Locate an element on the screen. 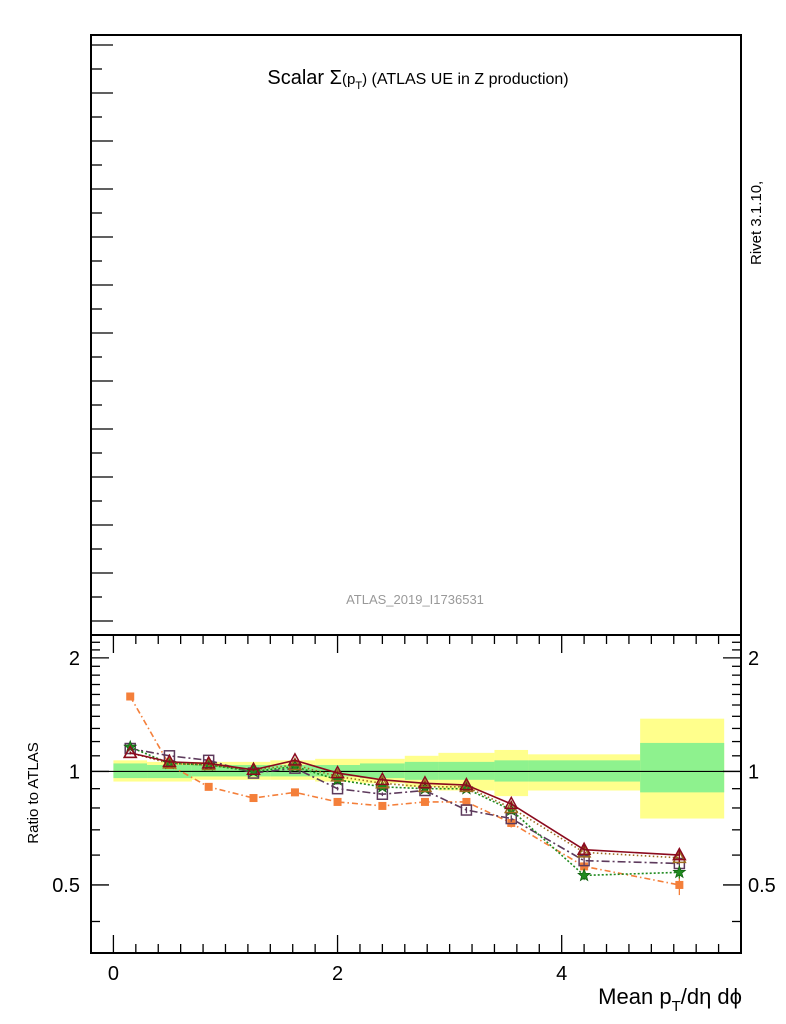 The height and width of the screenshot is (1024, 786). y-tick-label-right: 2 is located at coordinates (753, 659).